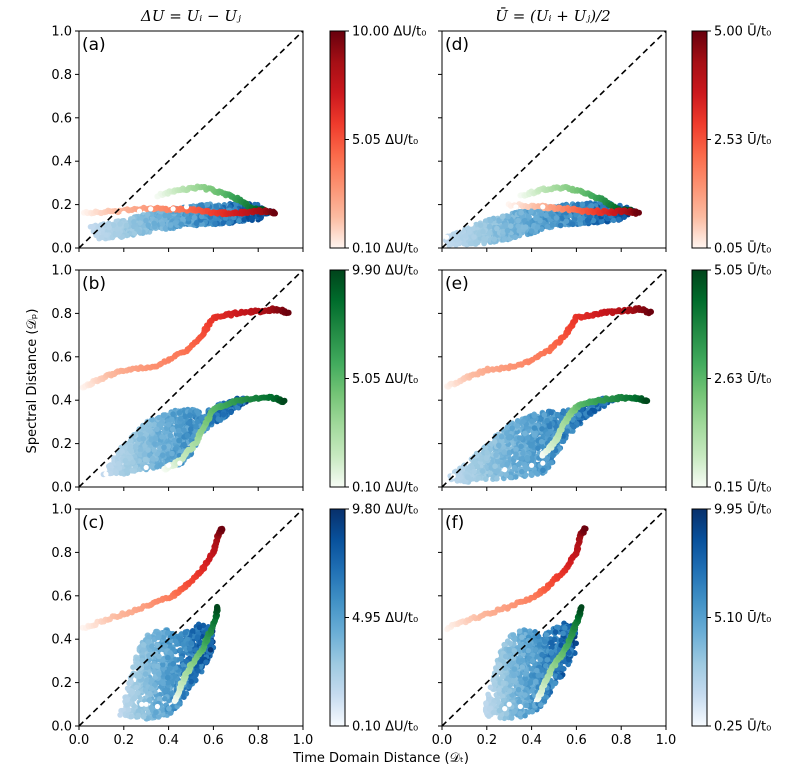  I want to click on series-white-points, so click(143, 468).